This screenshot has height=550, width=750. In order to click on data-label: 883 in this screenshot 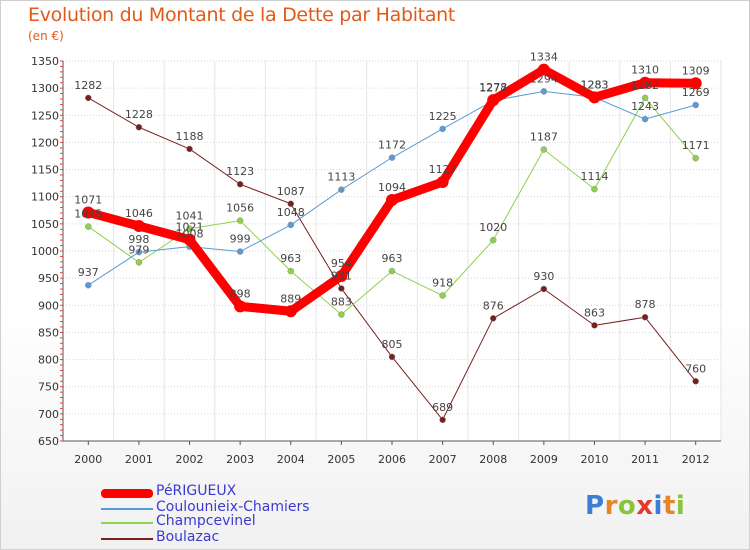, I will do `click(341, 302)`.